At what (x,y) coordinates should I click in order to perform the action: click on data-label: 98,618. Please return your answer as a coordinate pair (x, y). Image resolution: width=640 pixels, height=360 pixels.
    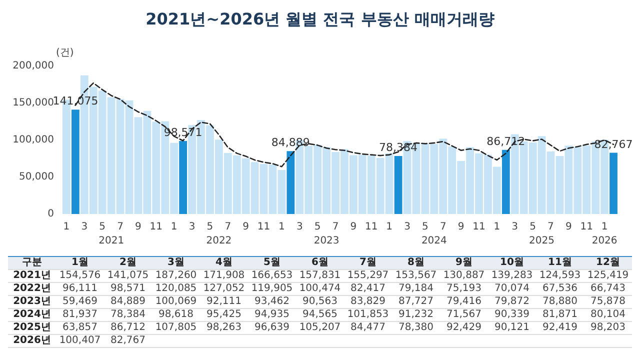
    Looking at the image, I should click on (176, 315).